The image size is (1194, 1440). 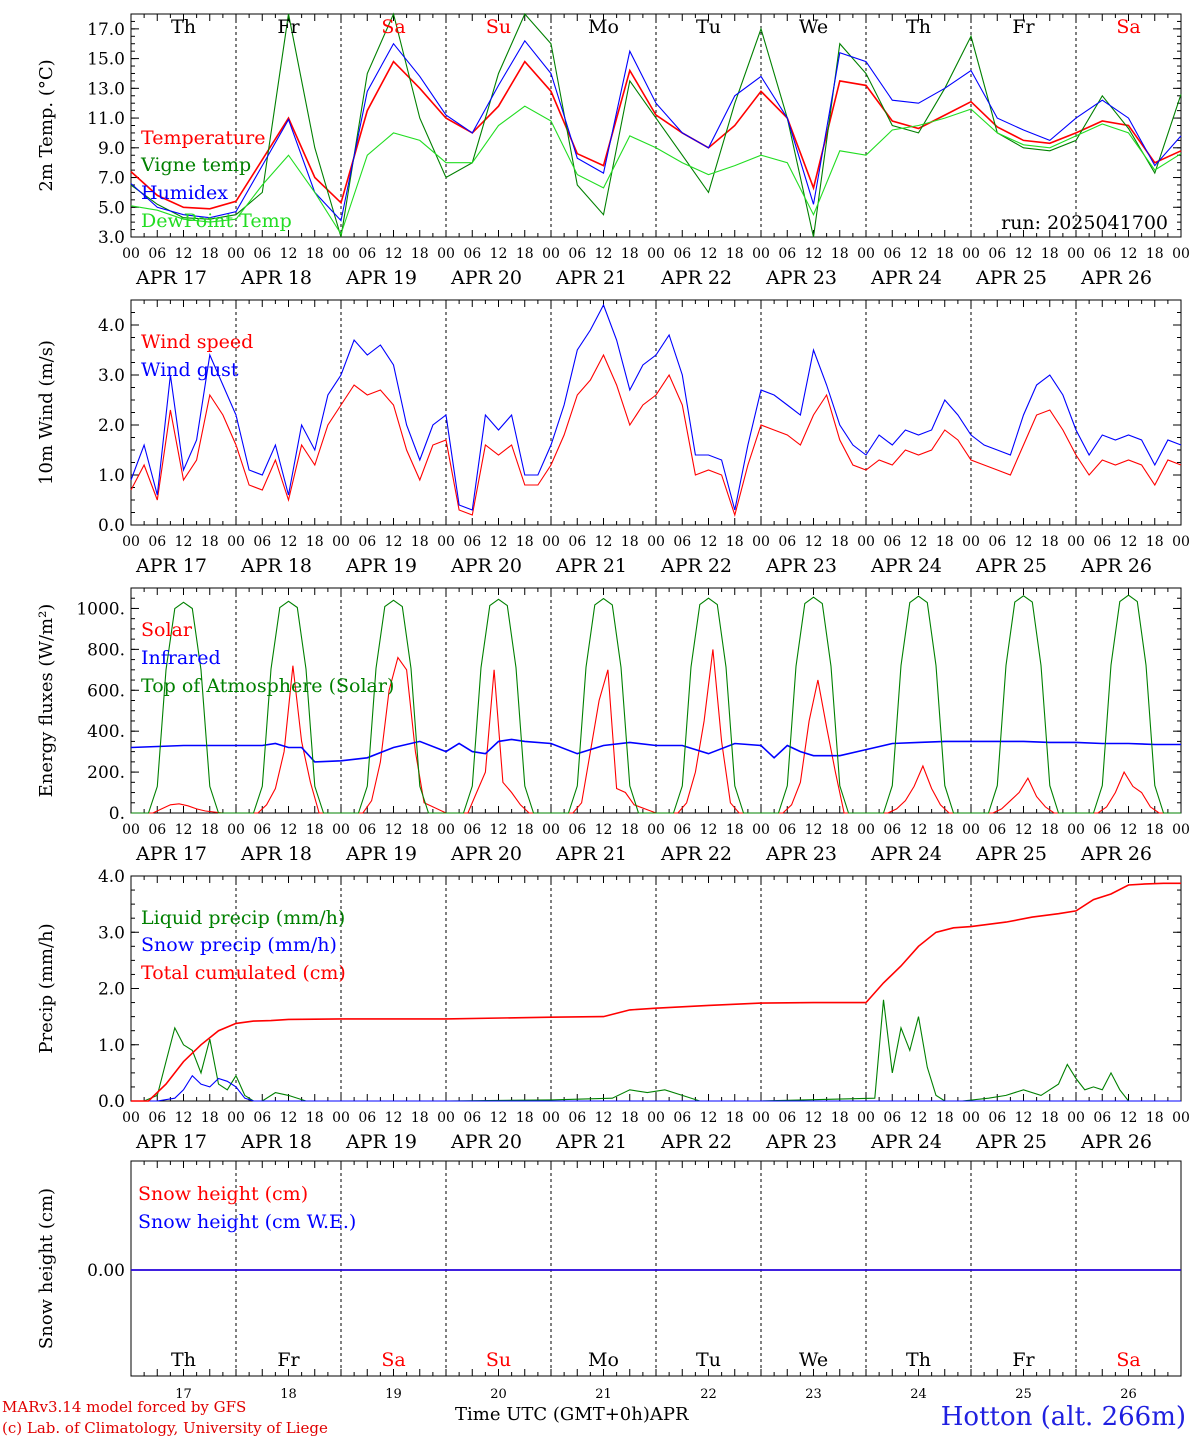 I want to click on station-label: Hotton (alt. 266m), so click(x=1063, y=1417).